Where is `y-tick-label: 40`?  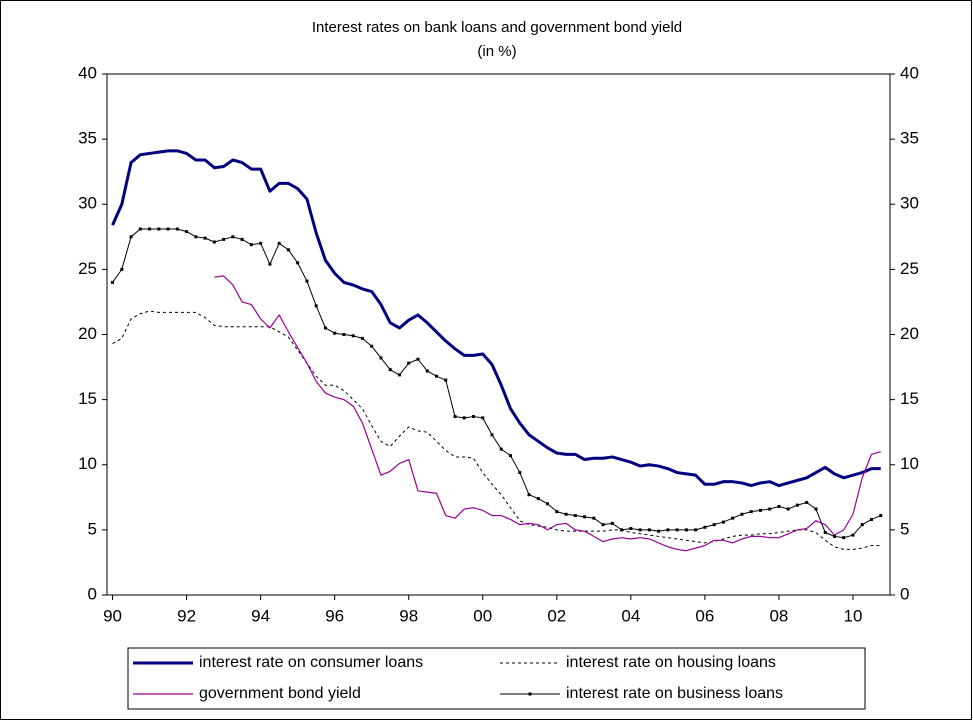
y-tick-label: 40 is located at coordinates (87, 72).